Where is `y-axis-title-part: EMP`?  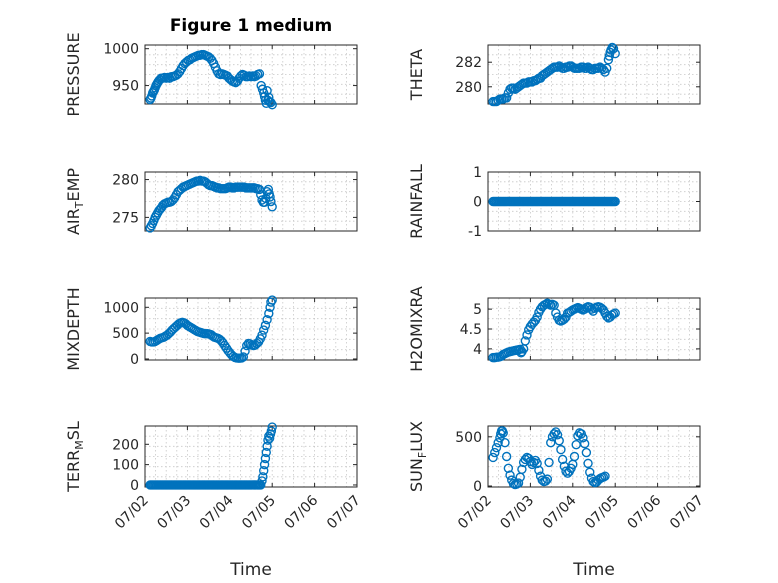 y-axis-title-part: EMP is located at coordinates (73, 185).